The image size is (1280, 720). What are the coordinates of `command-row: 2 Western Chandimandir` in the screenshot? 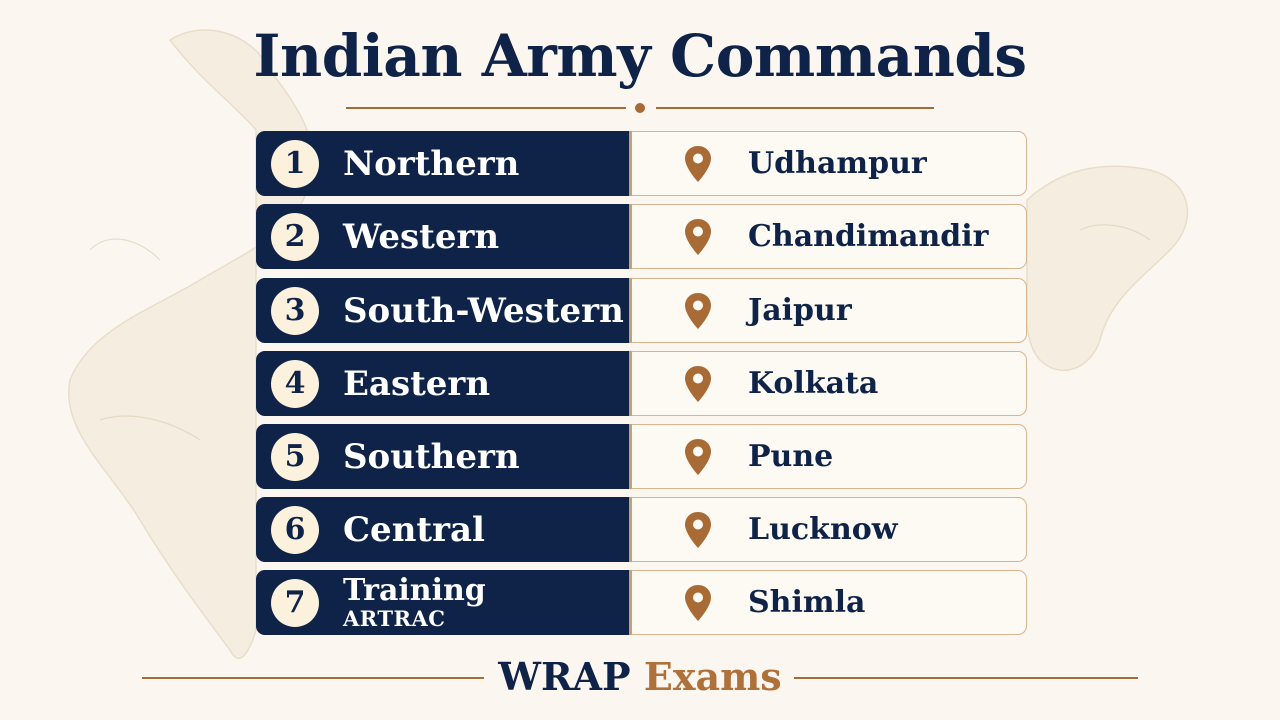 It's located at (641, 236).